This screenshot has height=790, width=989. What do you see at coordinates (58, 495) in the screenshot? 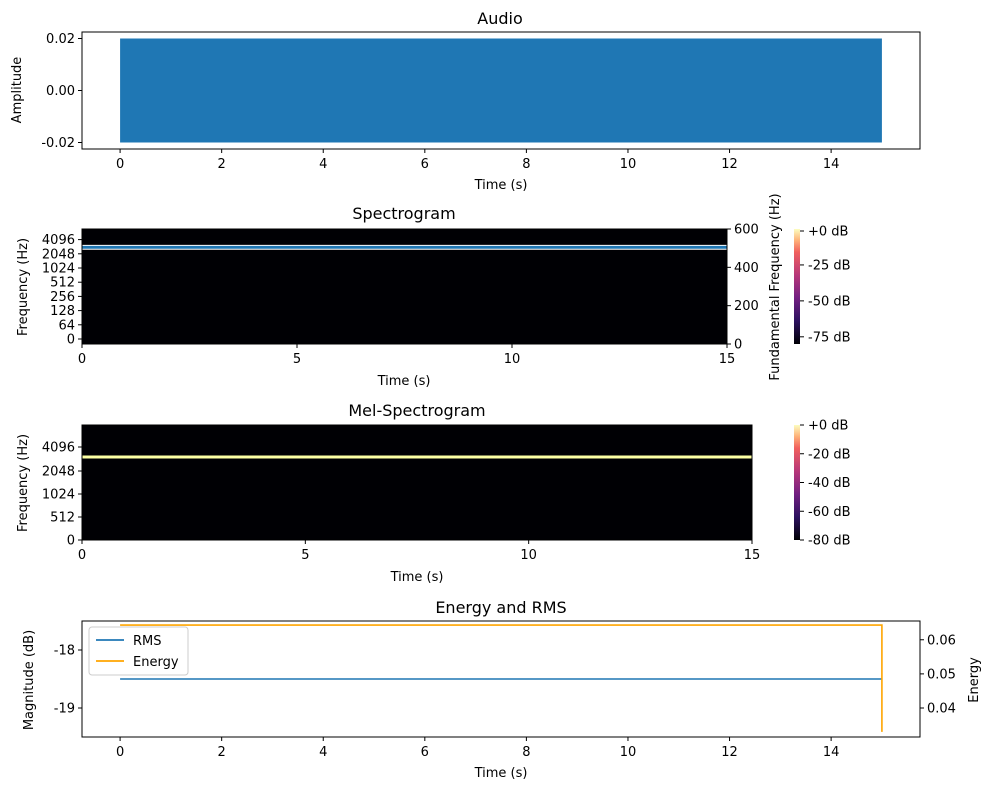
I see `mel-ytick-label: 1024` at bounding box center [58, 495].